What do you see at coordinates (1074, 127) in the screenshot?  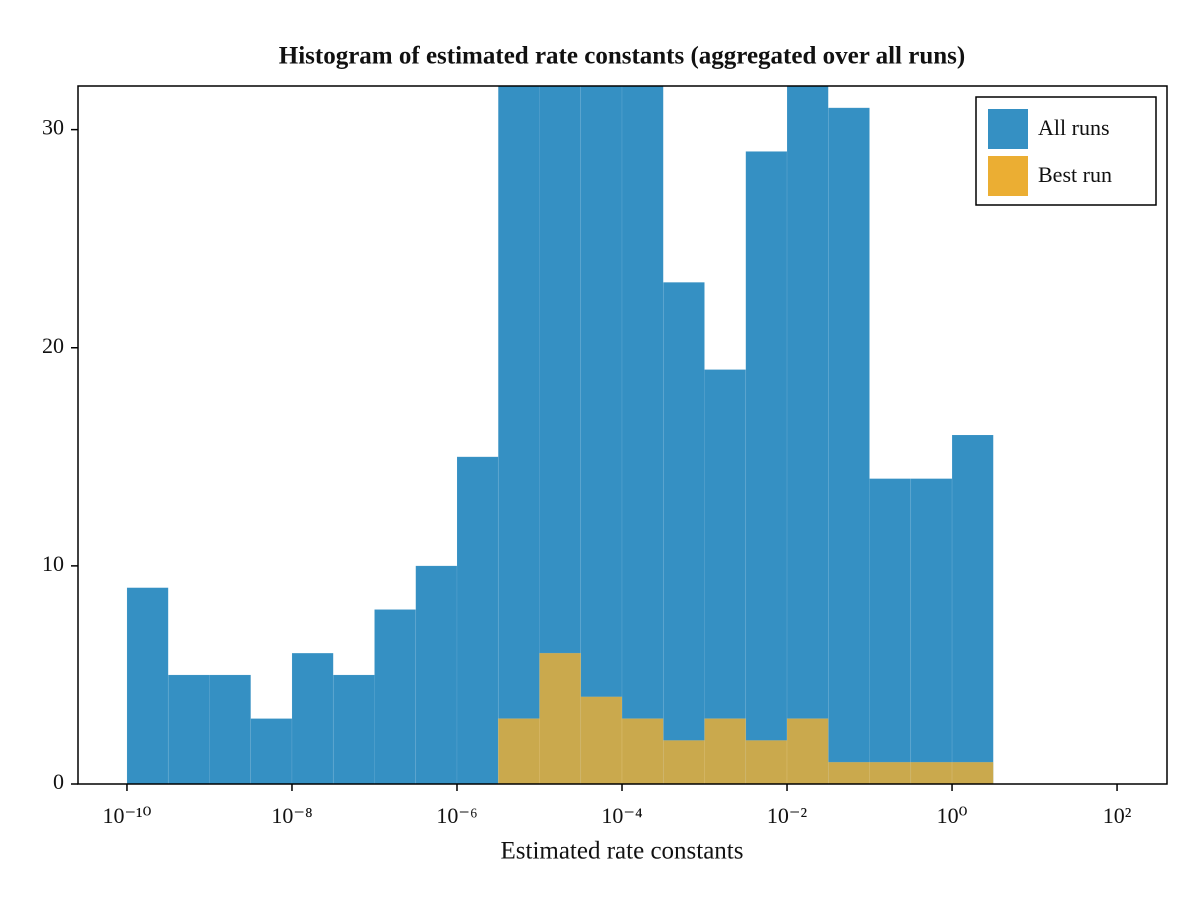 I see `legend-label: All runs` at bounding box center [1074, 127].